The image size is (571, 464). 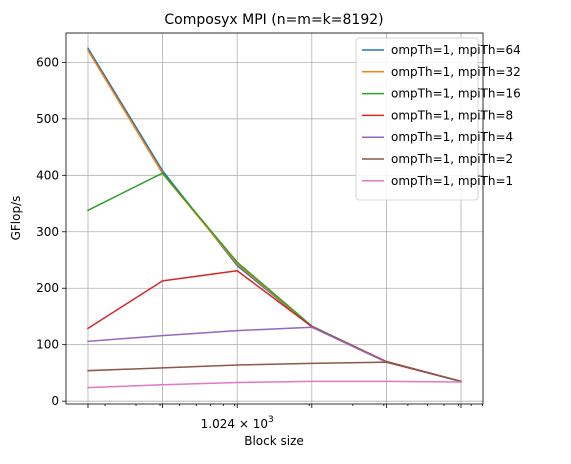 I want to click on y-ticks: 0 100 200 300 400 500 600, so click(x=51, y=231).